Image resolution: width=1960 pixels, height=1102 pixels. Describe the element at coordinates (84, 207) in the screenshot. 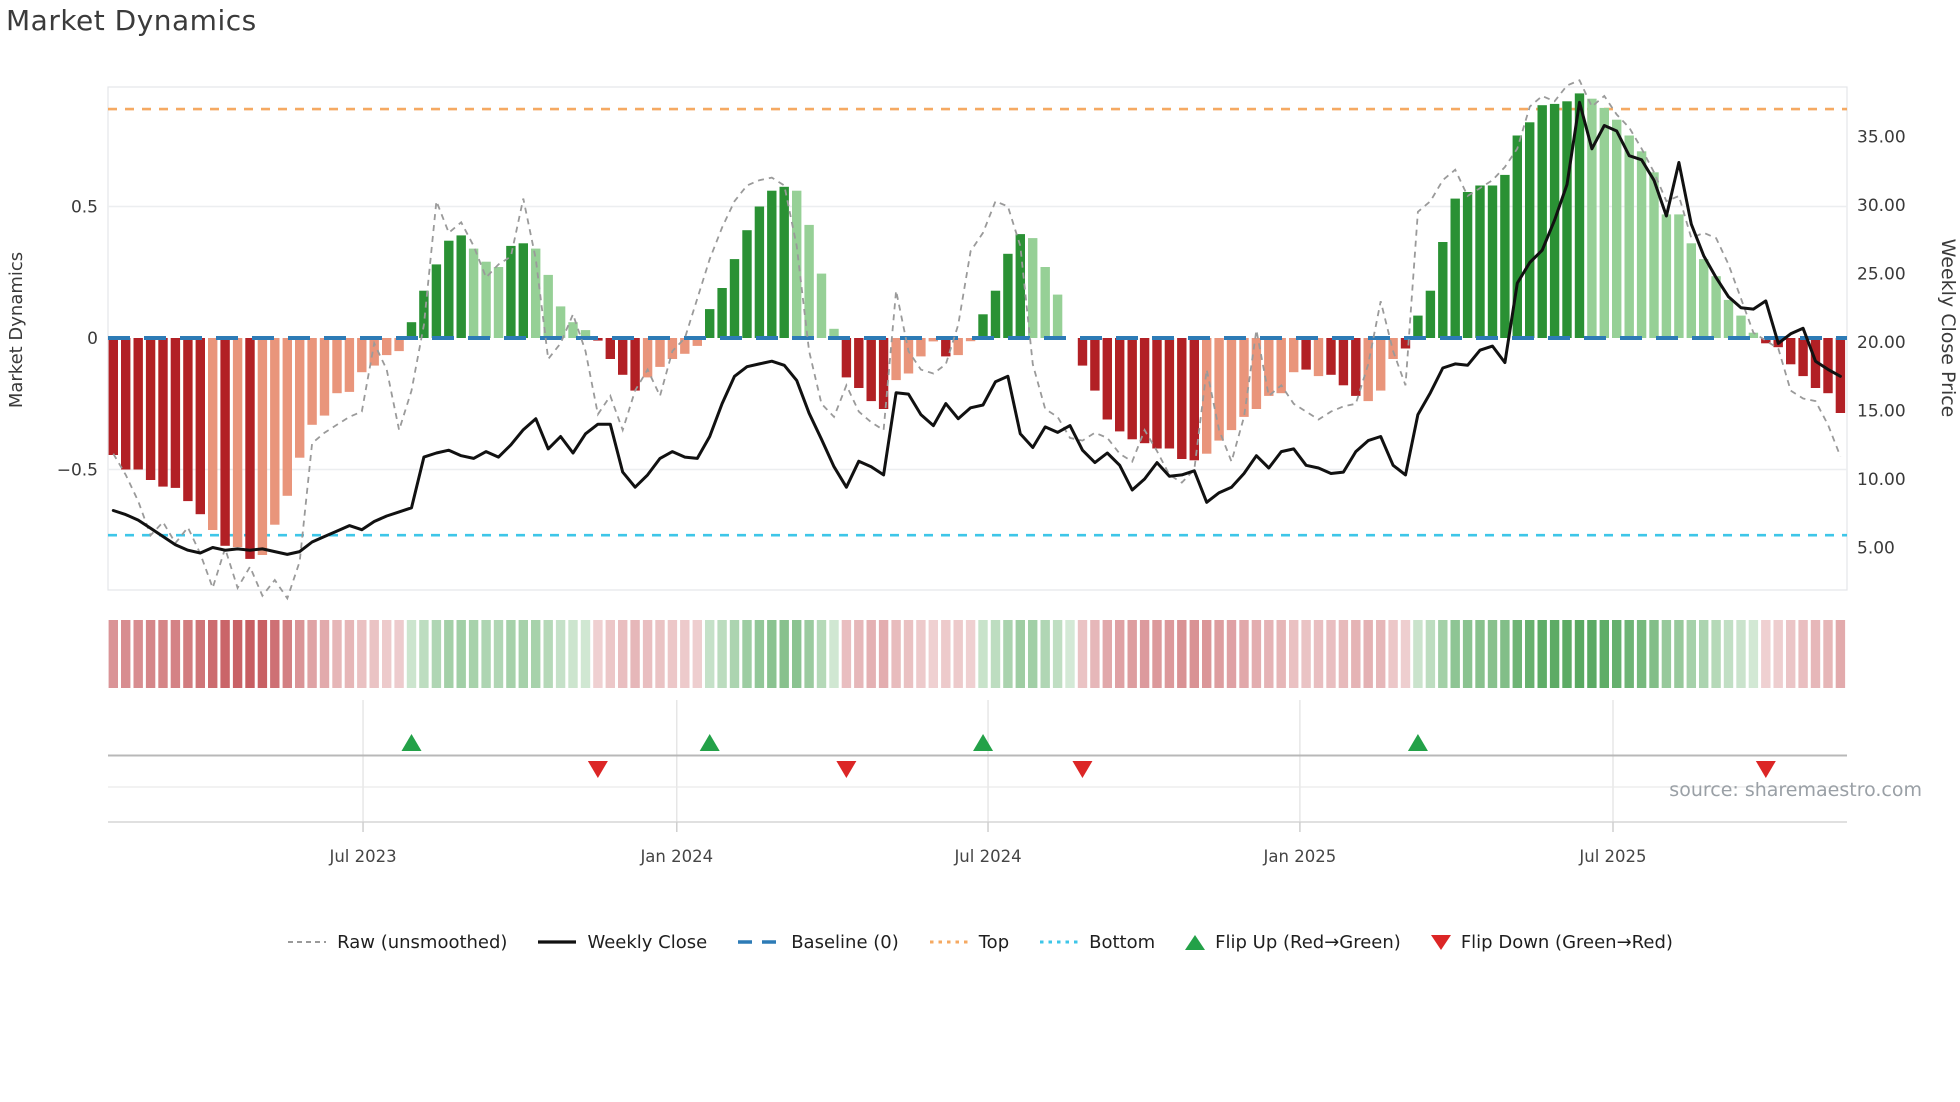

I see `left-axis-tick-label: 0.5` at that location.